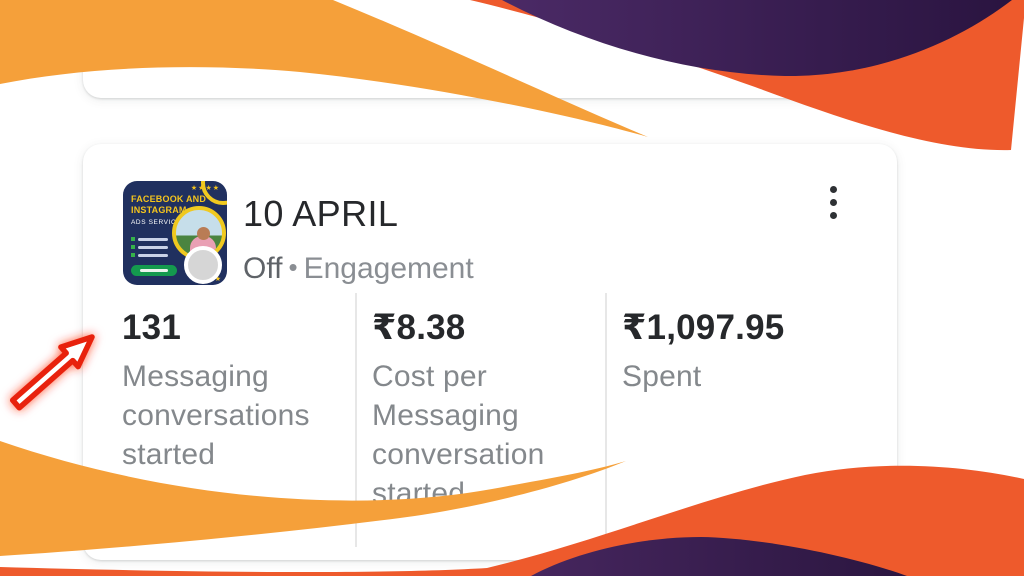 This screenshot has width=1024, height=576. I want to click on previous-campaign-card-edge, so click(490, 49).